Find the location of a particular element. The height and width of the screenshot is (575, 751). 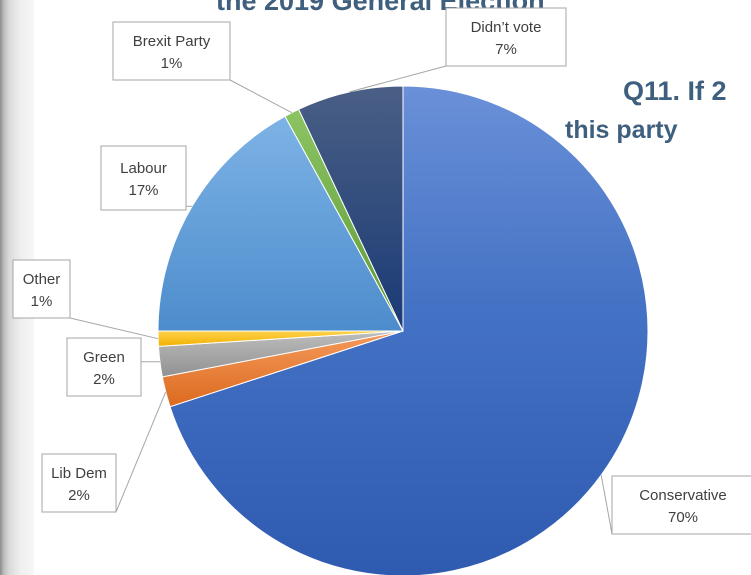

slice-label-didn-t-vote: Didn’t vote is located at coordinates (506, 27).